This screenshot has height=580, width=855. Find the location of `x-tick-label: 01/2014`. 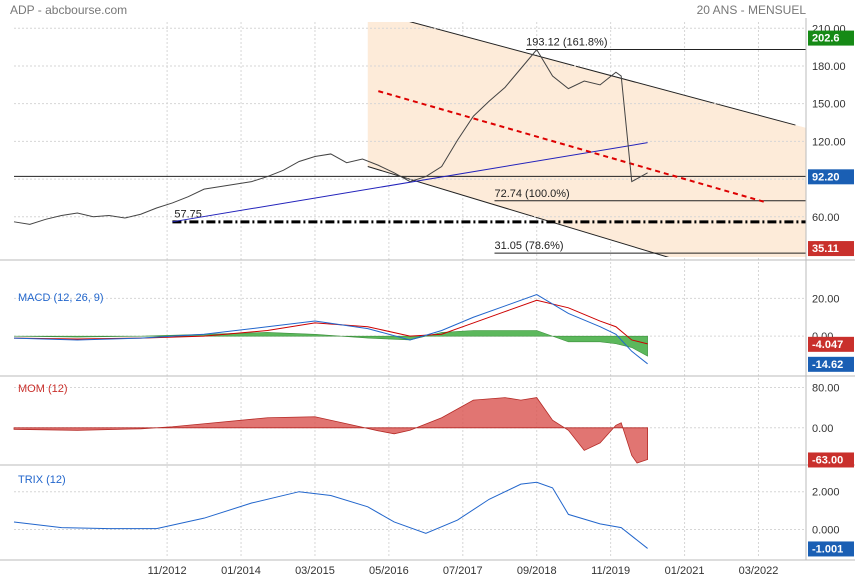

x-tick-label: 01/2014 is located at coordinates (241, 571).